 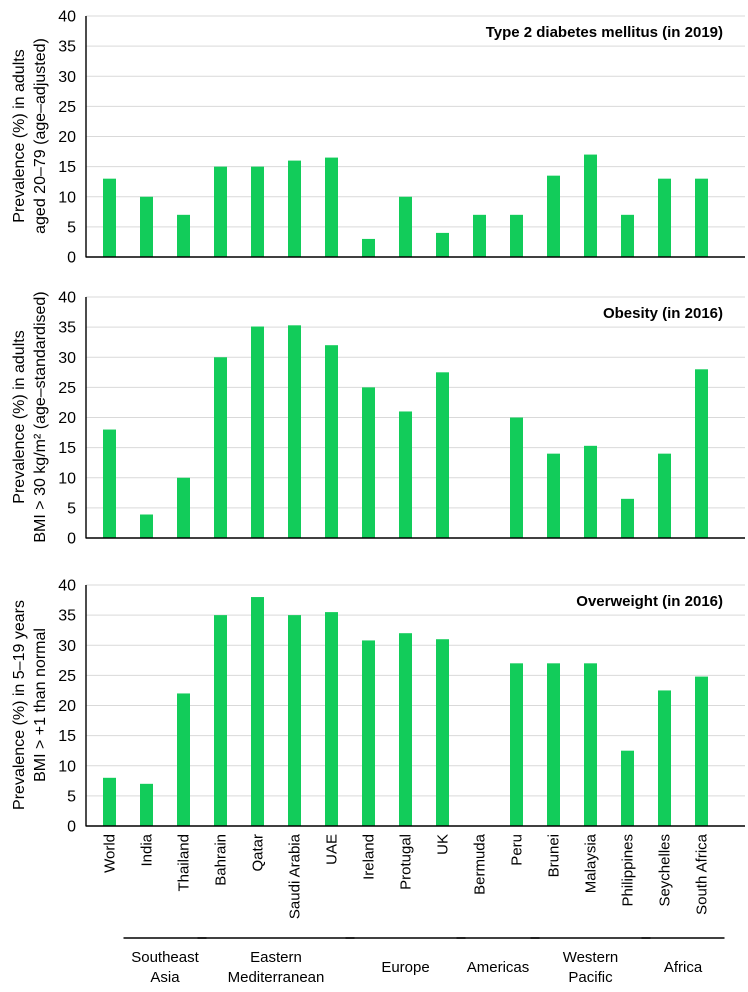 What do you see at coordinates (40, 705) in the screenshot?
I see `y-axis-label: BMI > +1 than normal` at bounding box center [40, 705].